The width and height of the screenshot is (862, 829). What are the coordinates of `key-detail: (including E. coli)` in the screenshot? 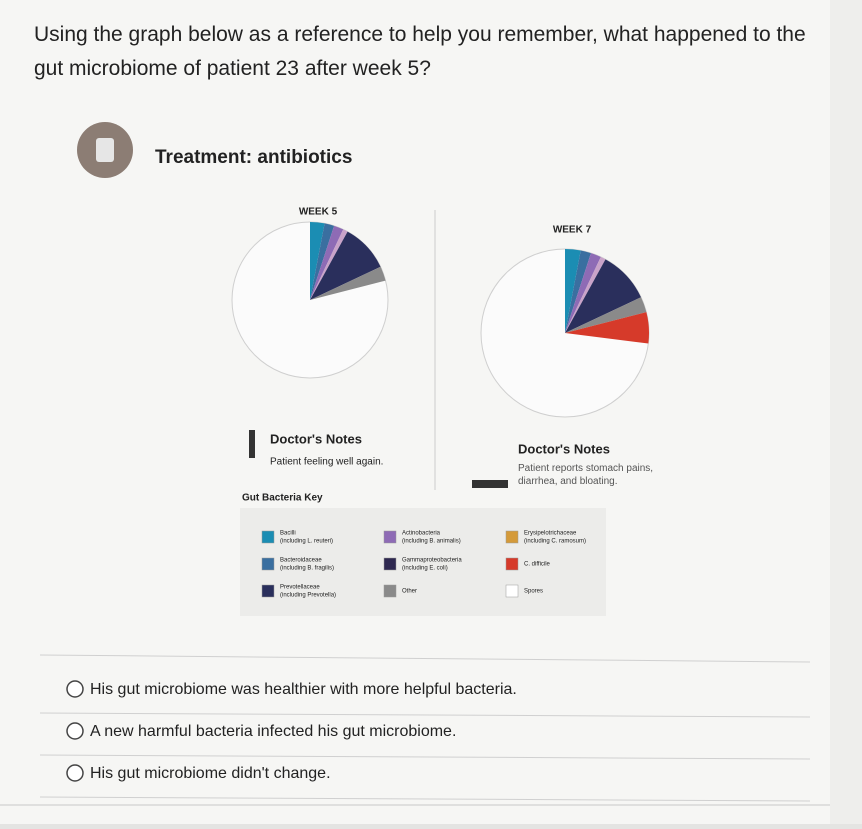 It's located at (425, 569).